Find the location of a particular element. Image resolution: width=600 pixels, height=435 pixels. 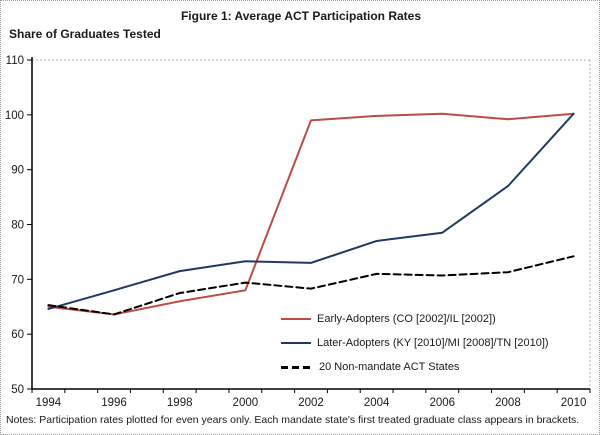

x-tick-label: 2004 is located at coordinates (377, 403).